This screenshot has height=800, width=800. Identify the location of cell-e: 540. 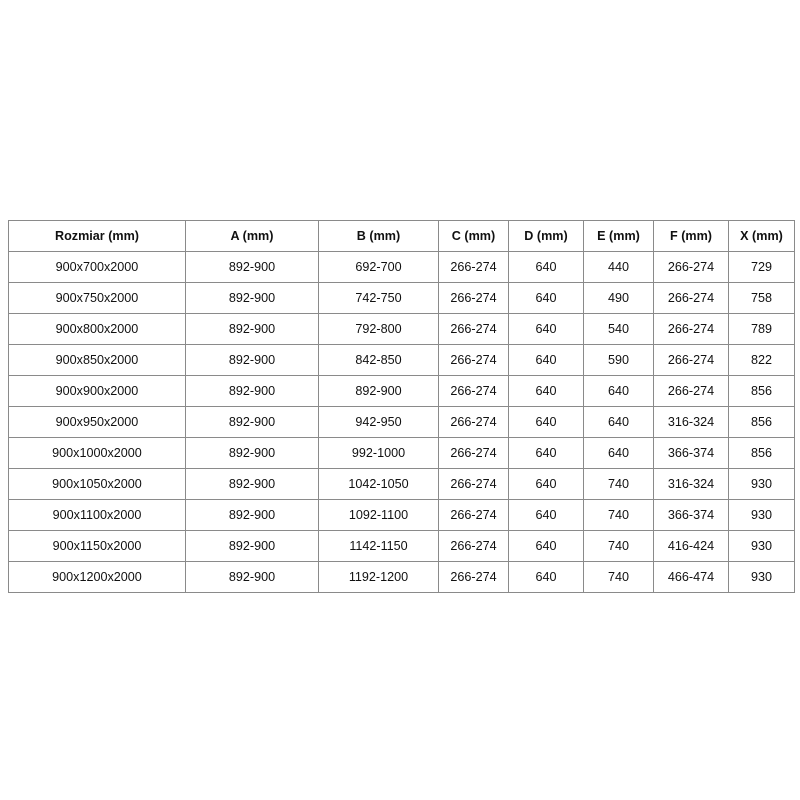
(618, 329).